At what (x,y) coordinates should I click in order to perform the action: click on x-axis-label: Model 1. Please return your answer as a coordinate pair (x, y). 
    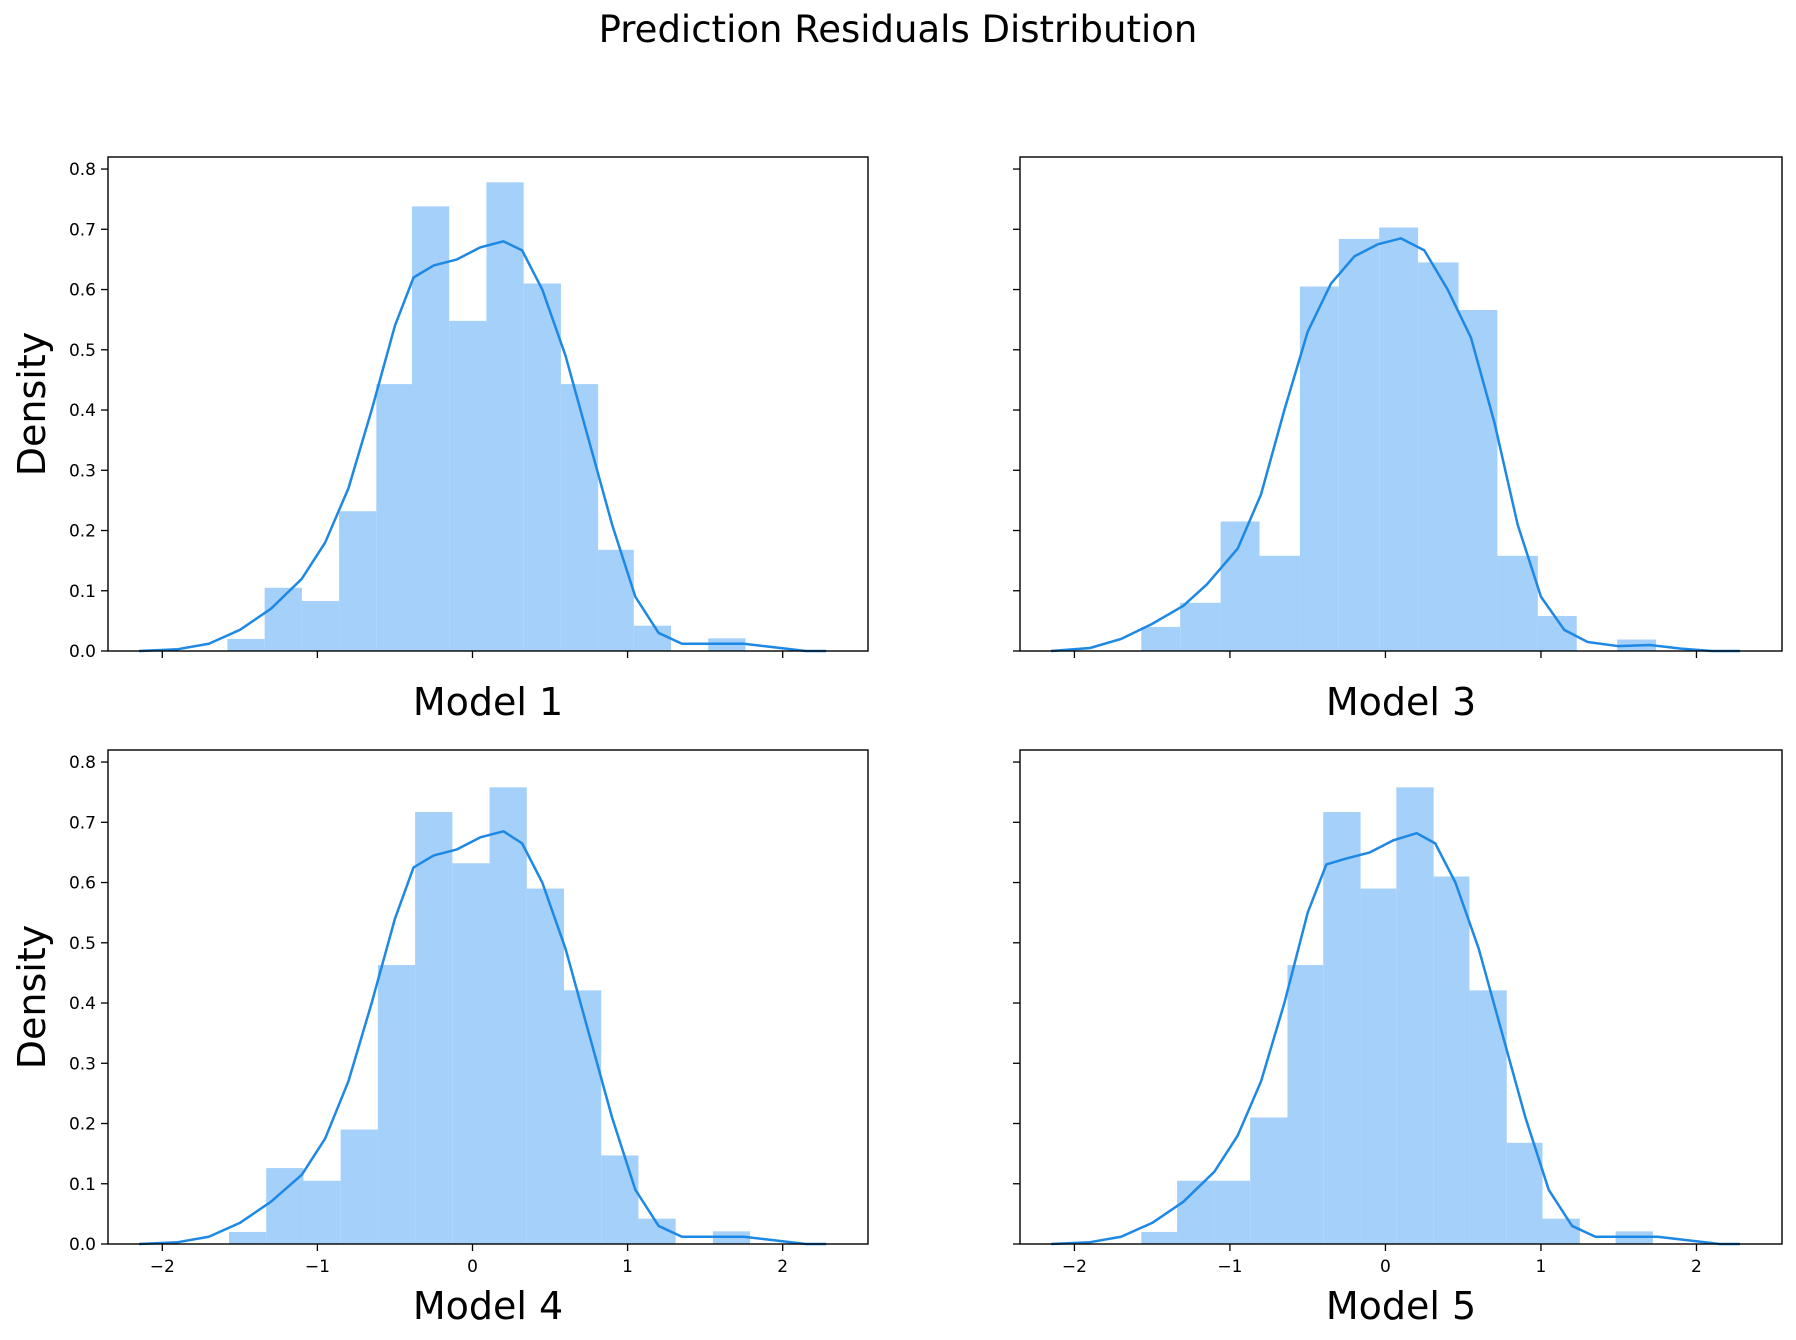
    Looking at the image, I should click on (488, 702).